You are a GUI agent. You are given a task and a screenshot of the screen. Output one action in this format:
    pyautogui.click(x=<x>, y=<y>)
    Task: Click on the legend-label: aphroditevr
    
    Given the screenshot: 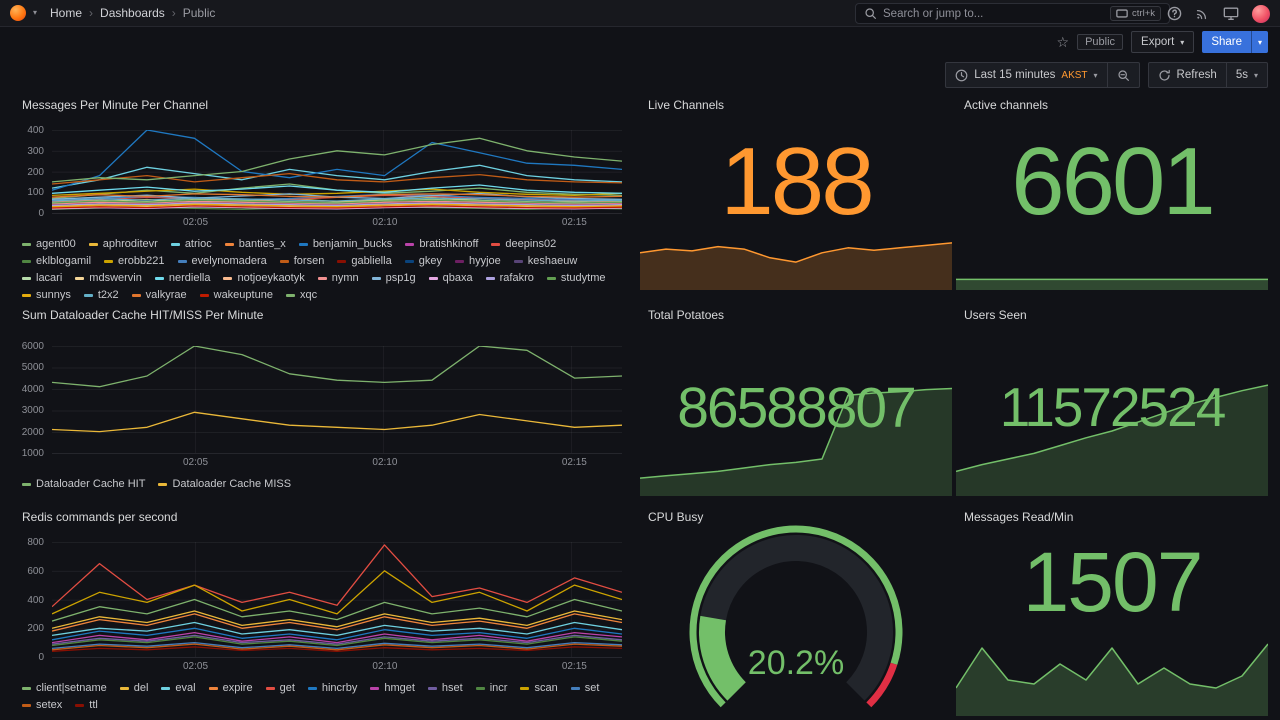 What is the action you would take?
    pyautogui.click(x=130, y=244)
    